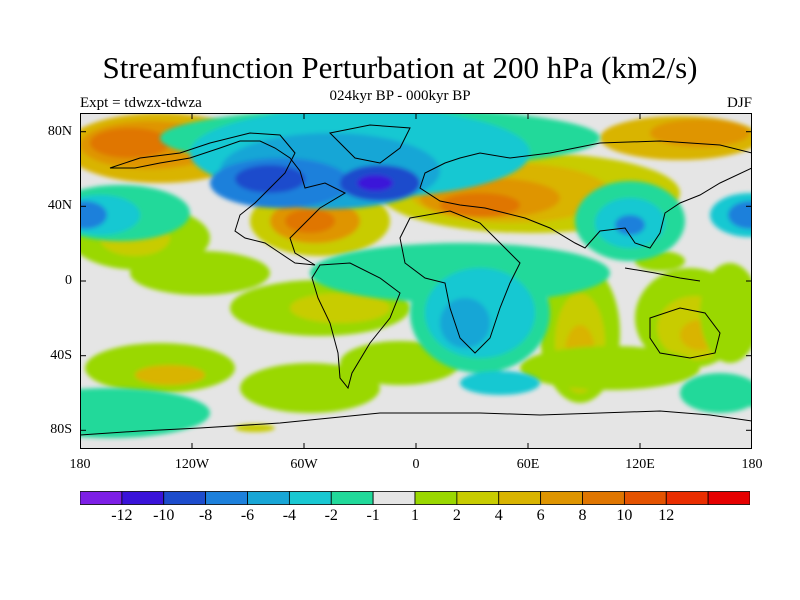  I want to click on latitude-label: 80S, so click(61, 430).